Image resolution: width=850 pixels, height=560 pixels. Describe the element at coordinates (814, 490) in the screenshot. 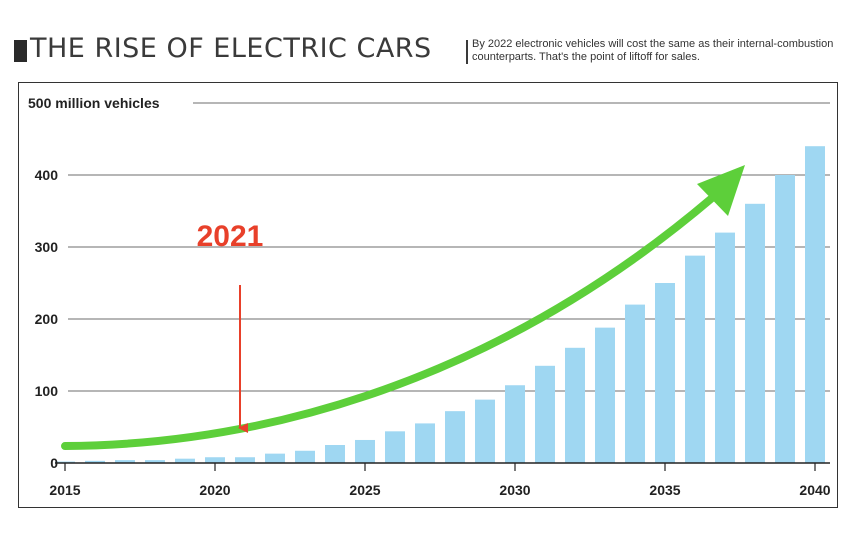

I see `x-tick-label: 2040` at that location.